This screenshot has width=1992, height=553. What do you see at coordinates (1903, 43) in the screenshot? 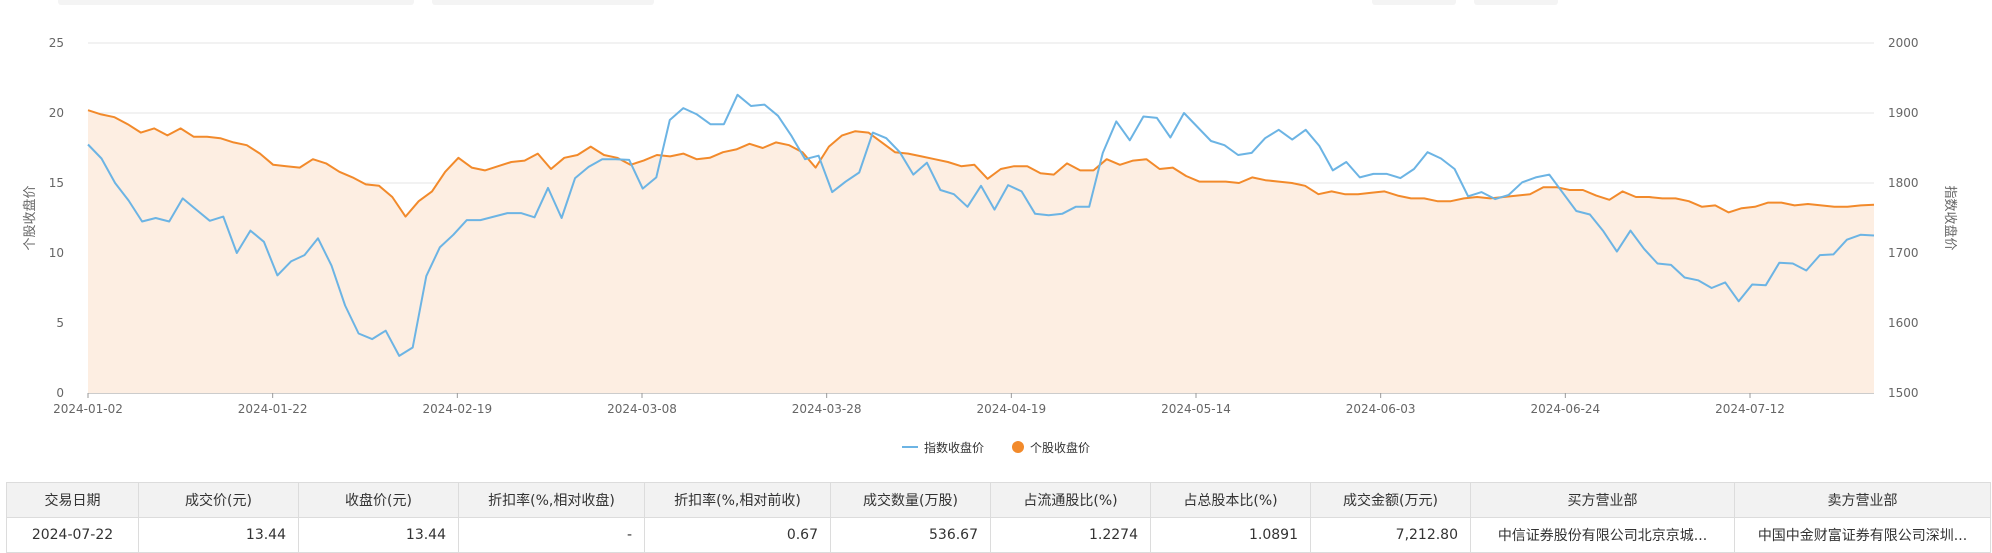
I see `right-tick-label: 2000` at bounding box center [1903, 43].